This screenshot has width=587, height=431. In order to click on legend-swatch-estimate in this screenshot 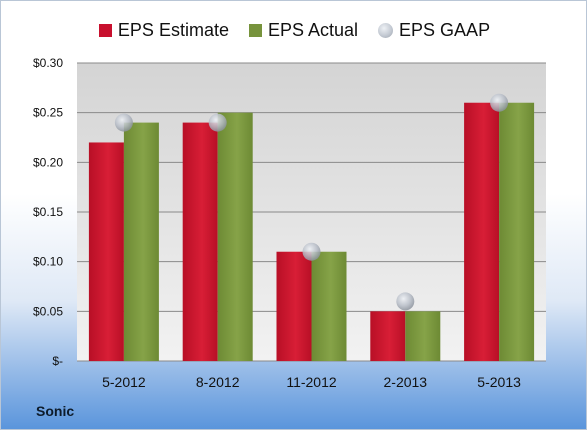, I will do `click(105, 30)`.